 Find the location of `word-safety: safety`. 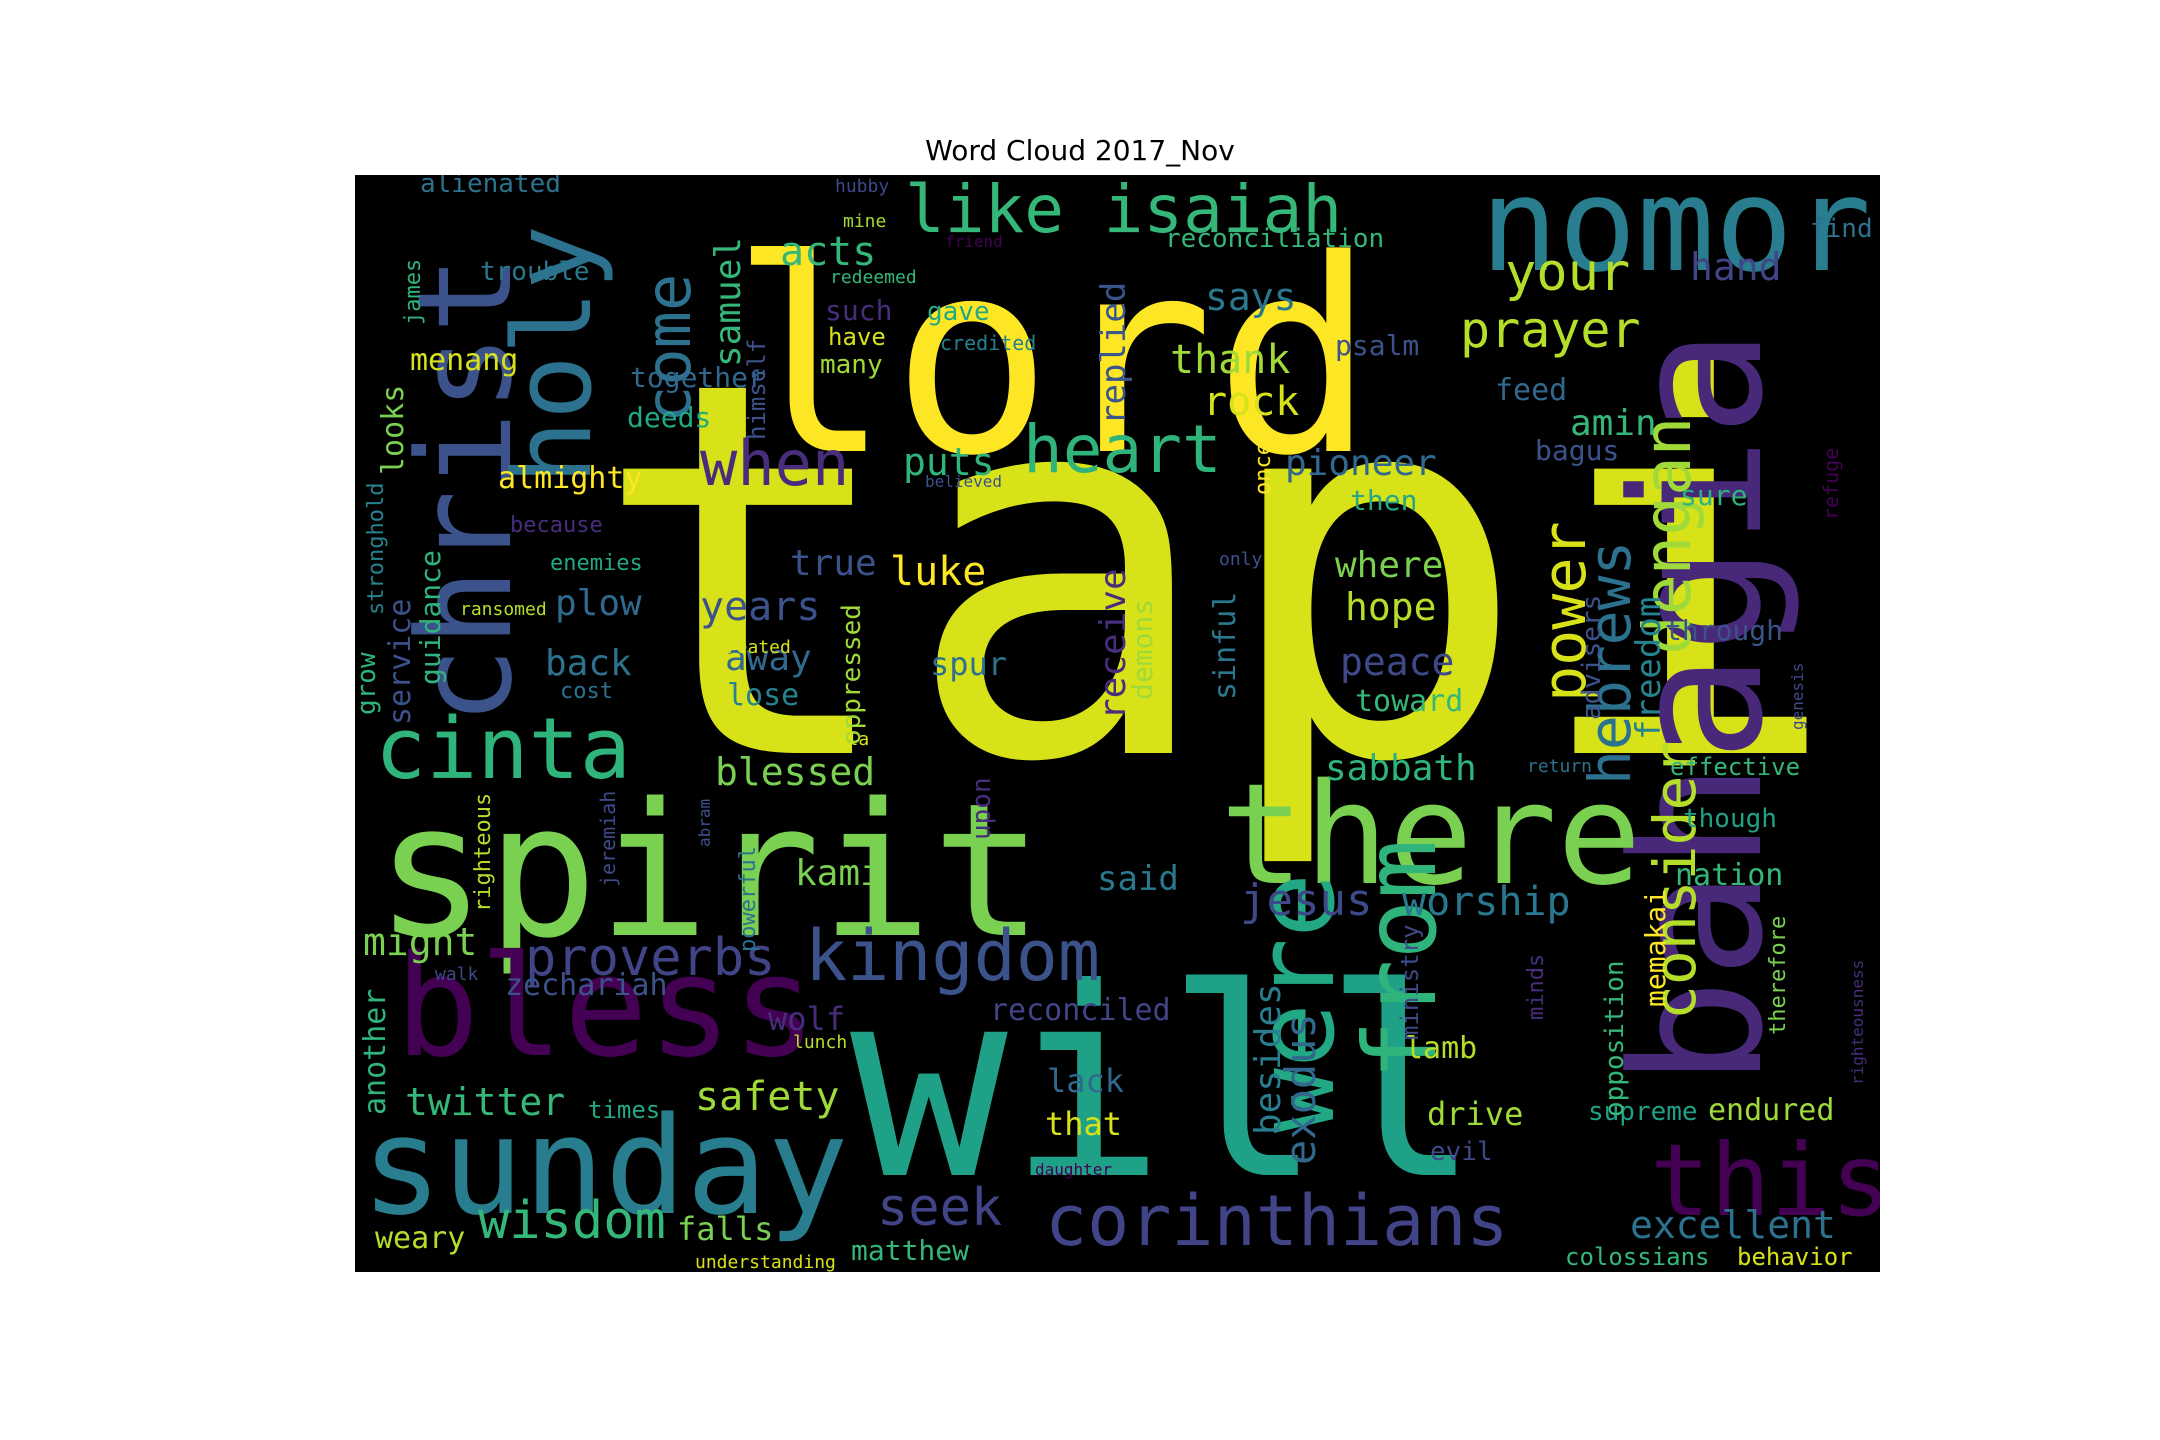

word-safety: safety is located at coordinates (767, 1097).